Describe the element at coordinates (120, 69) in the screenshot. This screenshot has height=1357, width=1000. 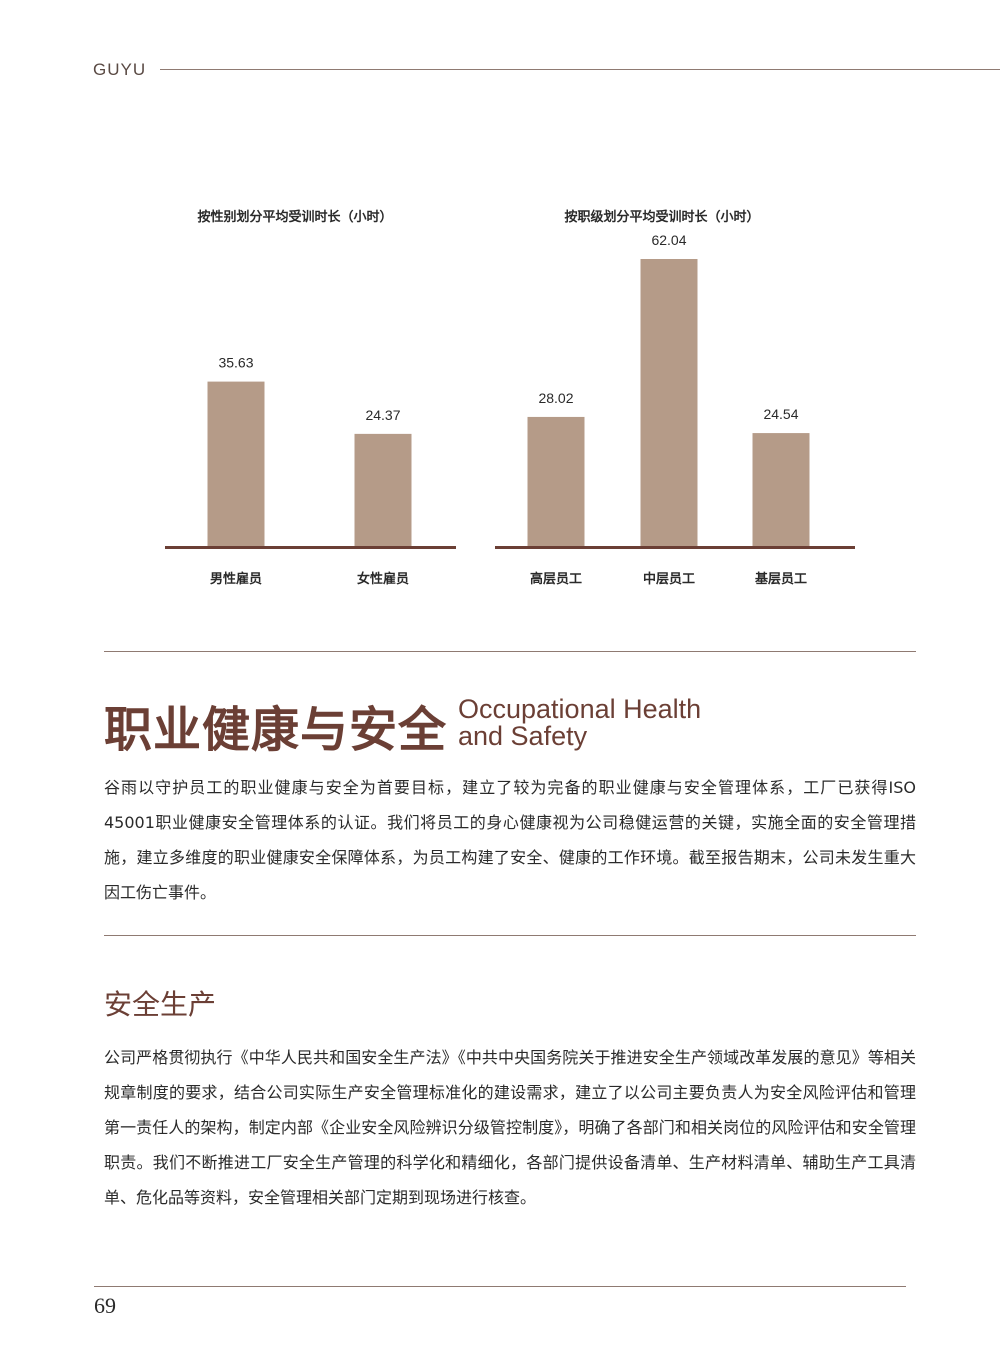
I see `header-brand: GUYU` at that location.